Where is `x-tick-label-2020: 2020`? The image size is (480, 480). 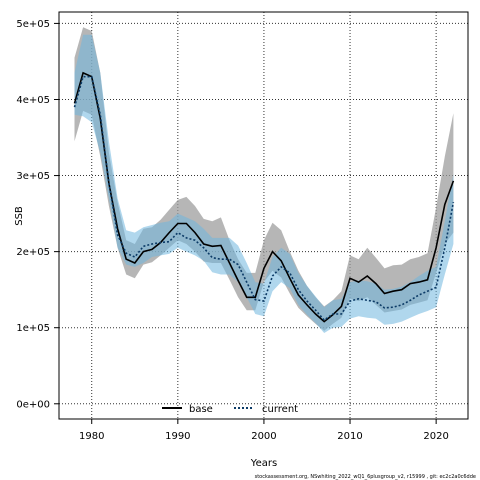
x-tick-label-2020: 2020 is located at coordinates (435, 436).